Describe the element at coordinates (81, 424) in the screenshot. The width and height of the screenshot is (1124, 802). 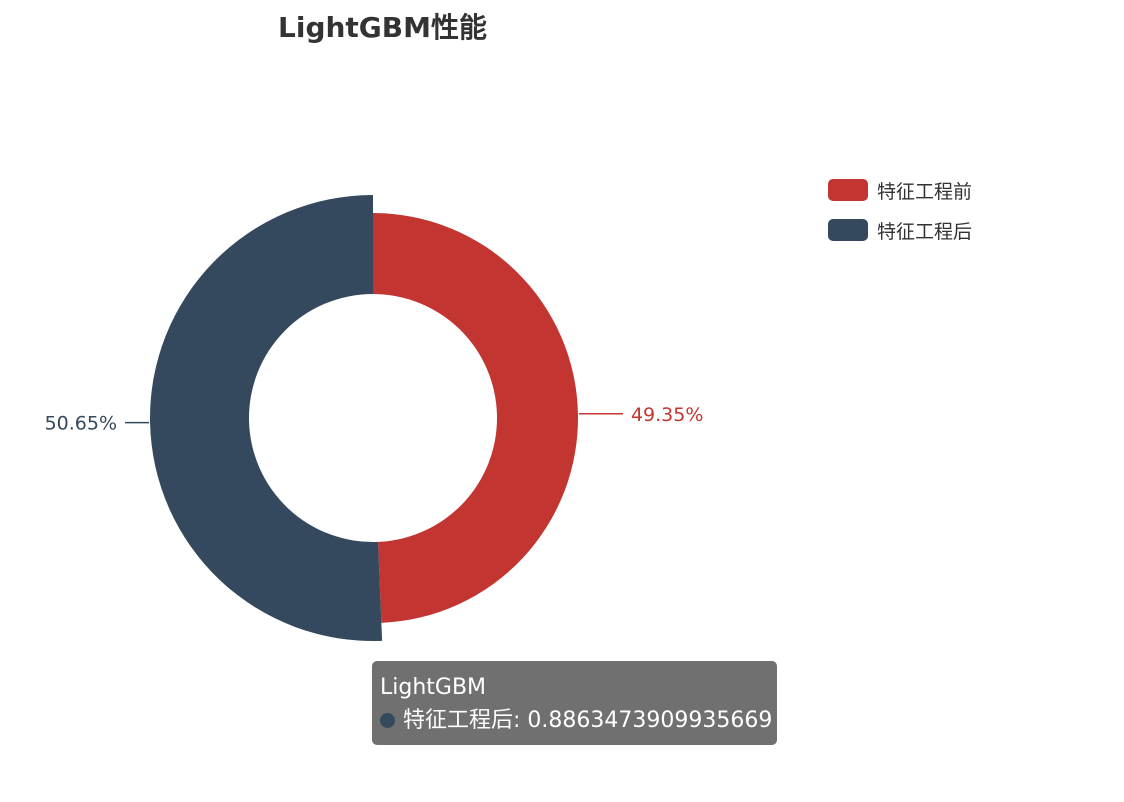
I see `slice-label-2: 50.65%` at that location.